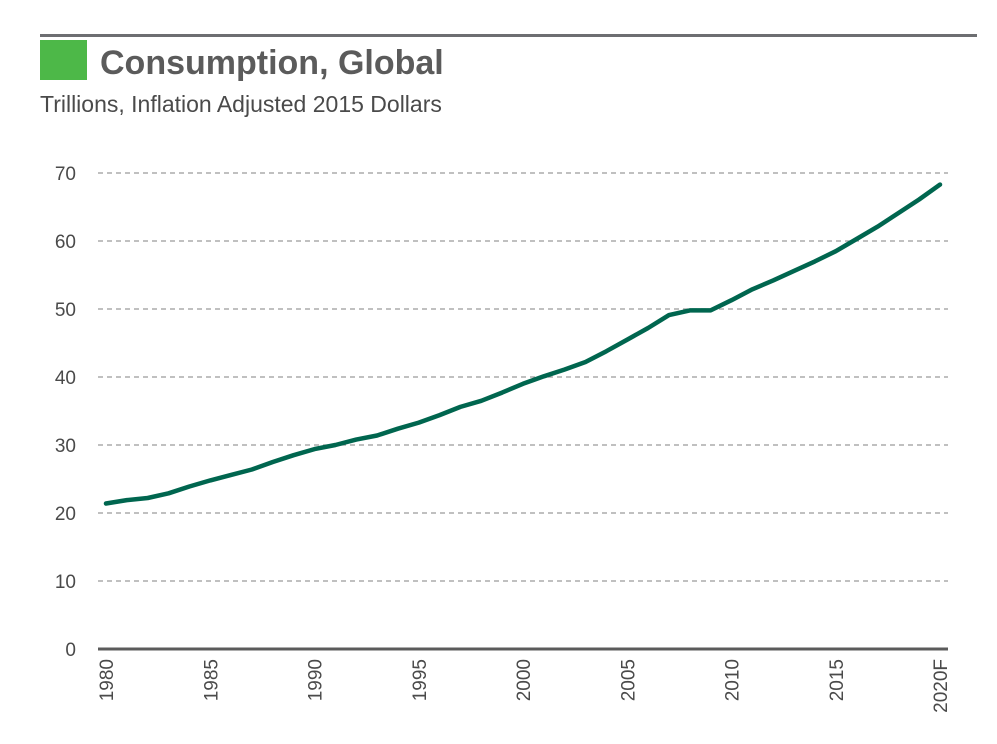 This screenshot has width=997, height=744. I want to click on data-point-1987, so click(252, 469).